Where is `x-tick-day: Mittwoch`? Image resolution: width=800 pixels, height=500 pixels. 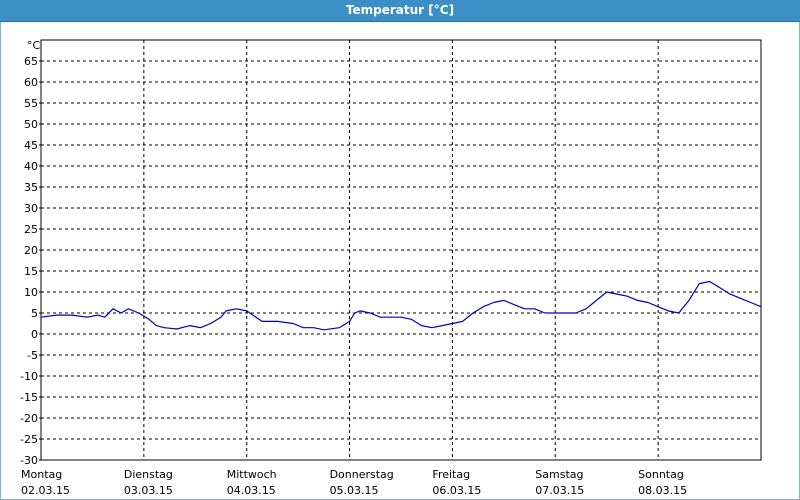
x-tick-day: Mittwoch is located at coordinates (252, 474).